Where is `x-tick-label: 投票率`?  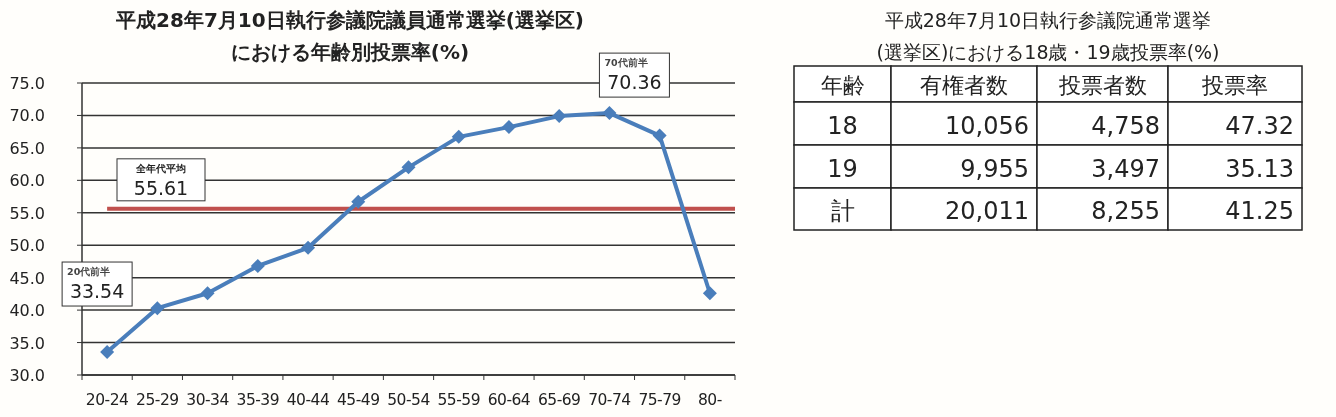
x-tick-label: 投票率 is located at coordinates (1234, 85).